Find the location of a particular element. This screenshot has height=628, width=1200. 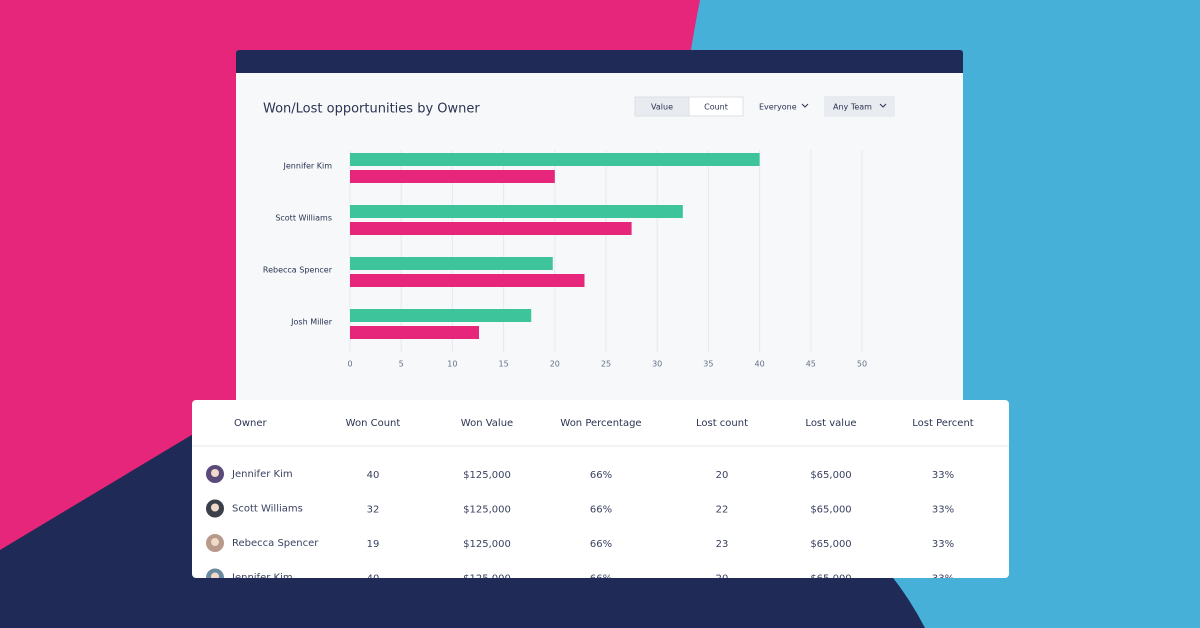

column-header: Won Count is located at coordinates (373, 423).